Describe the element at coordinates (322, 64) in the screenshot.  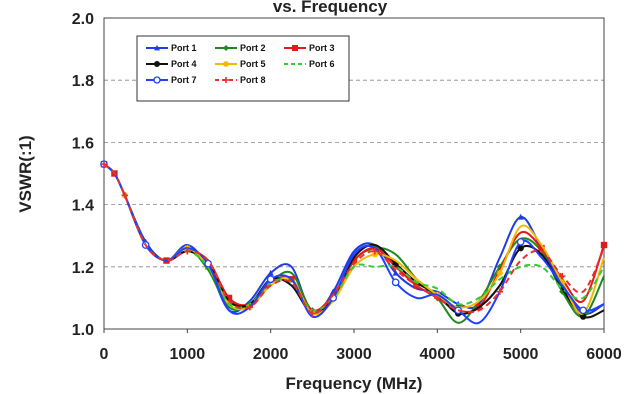
I see `legend-label: Port 6` at that location.